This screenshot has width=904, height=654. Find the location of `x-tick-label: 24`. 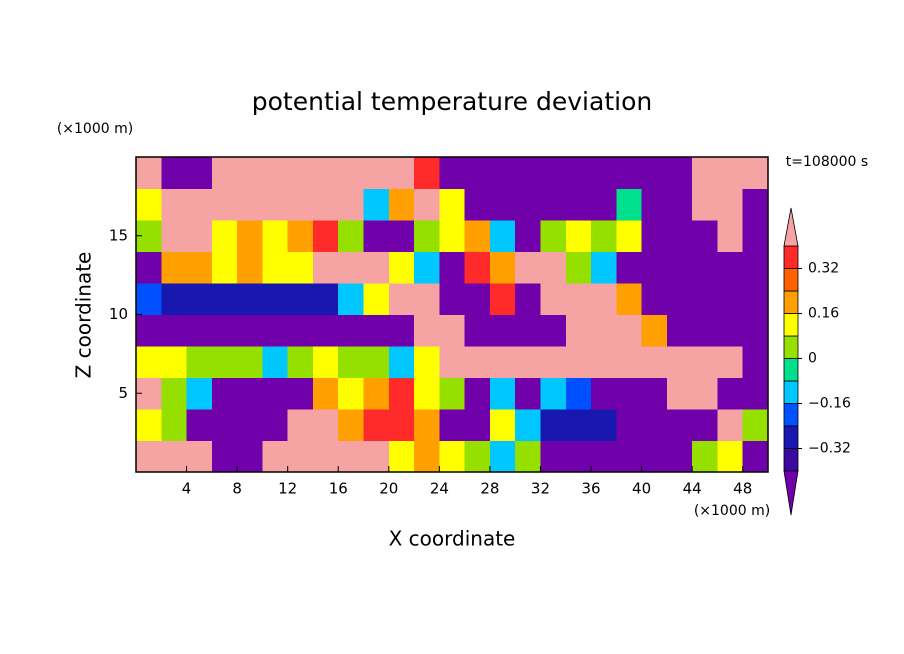

x-tick-label: 24 is located at coordinates (439, 489).